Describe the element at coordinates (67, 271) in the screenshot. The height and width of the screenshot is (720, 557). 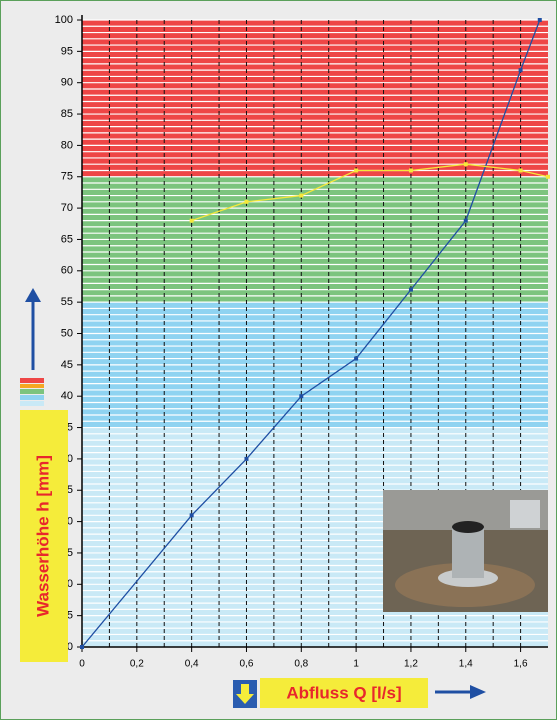
I see `y-tick-label: 60` at that location.